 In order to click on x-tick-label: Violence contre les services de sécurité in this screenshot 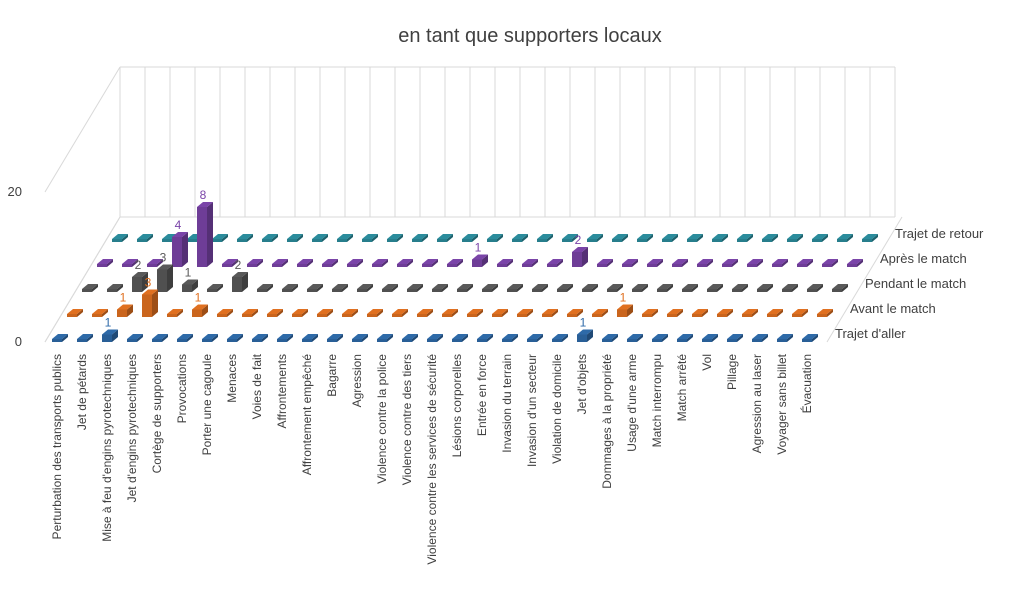, I will do `click(432, 459)`.